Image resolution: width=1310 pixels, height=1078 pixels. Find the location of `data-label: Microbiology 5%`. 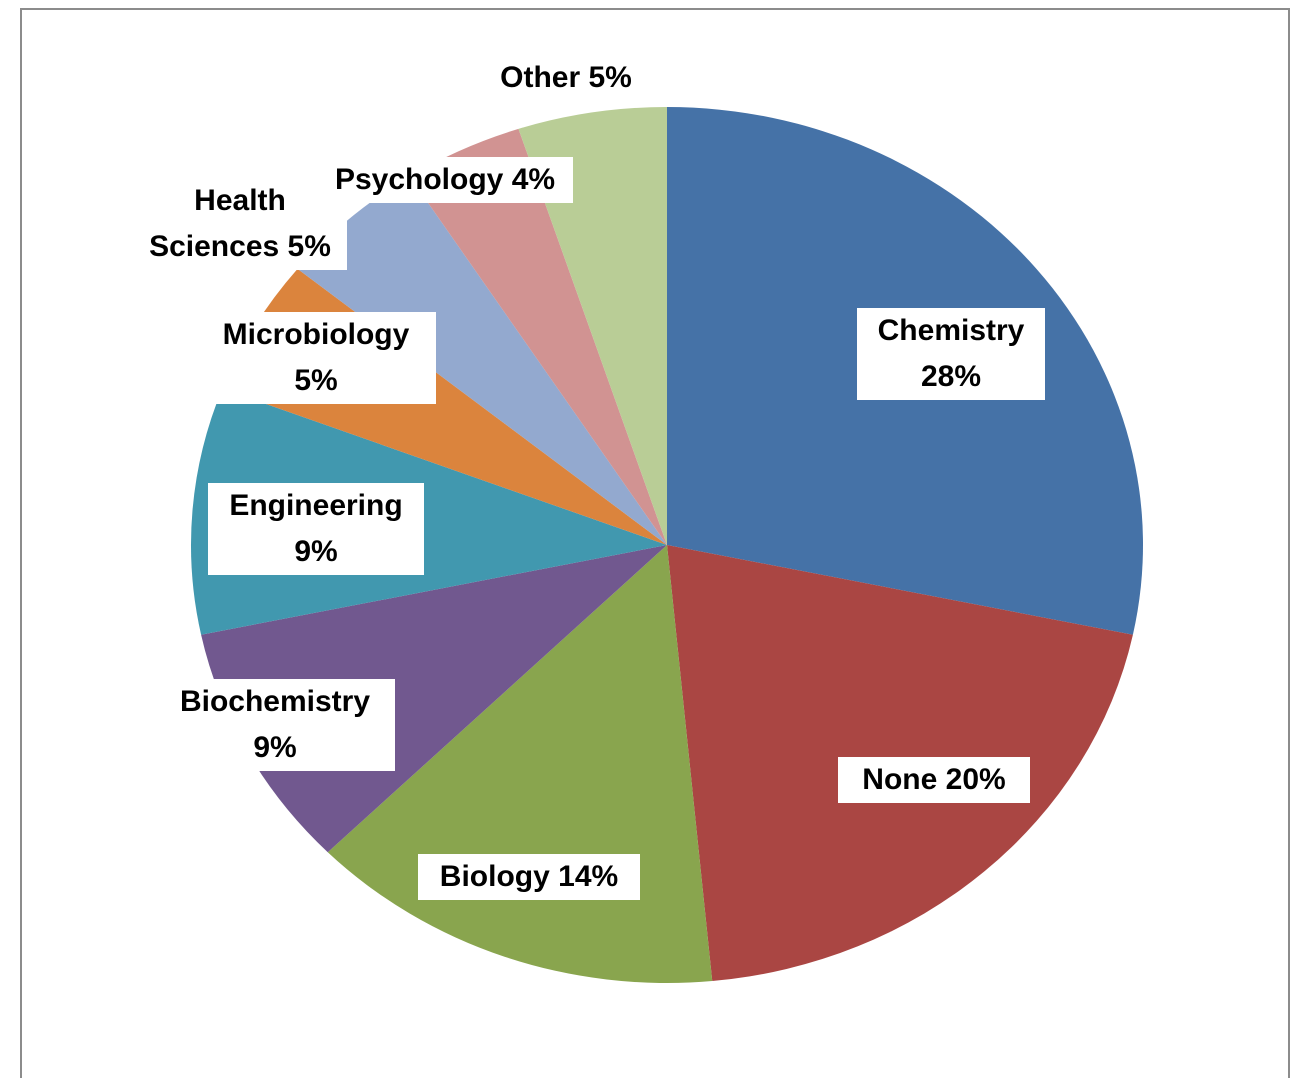

data-label: Microbiology 5% is located at coordinates (316, 358).